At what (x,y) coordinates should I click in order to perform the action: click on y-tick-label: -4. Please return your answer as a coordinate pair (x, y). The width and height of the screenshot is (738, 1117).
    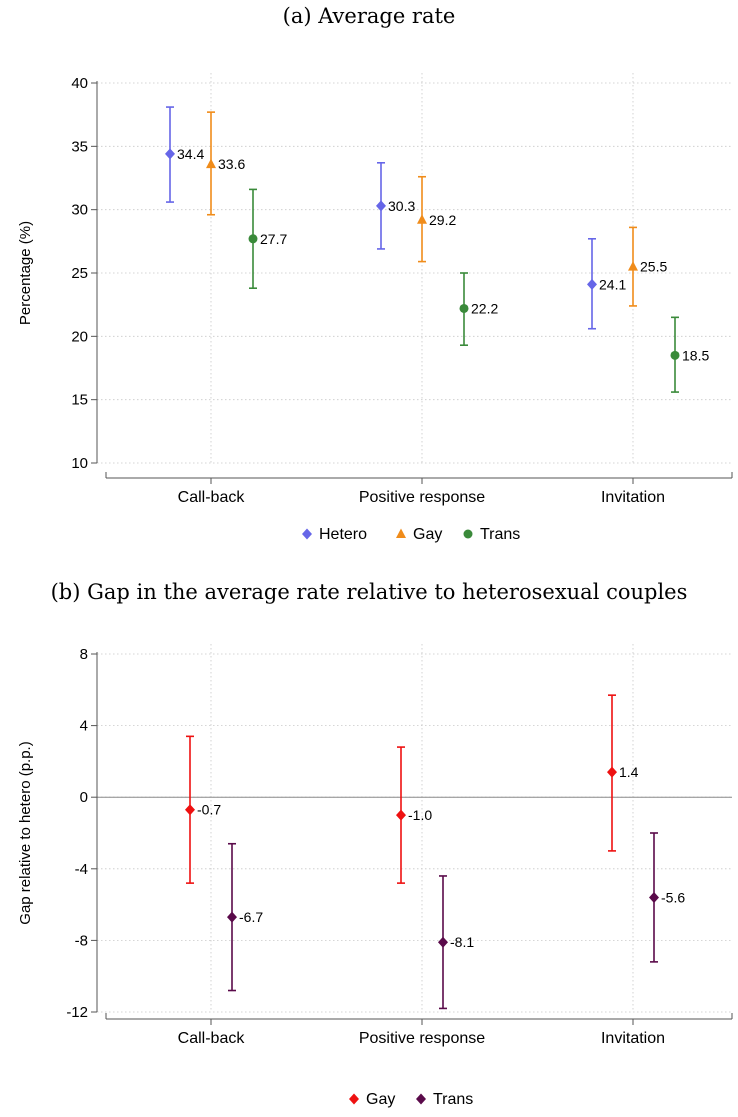
    Looking at the image, I should click on (81, 869).